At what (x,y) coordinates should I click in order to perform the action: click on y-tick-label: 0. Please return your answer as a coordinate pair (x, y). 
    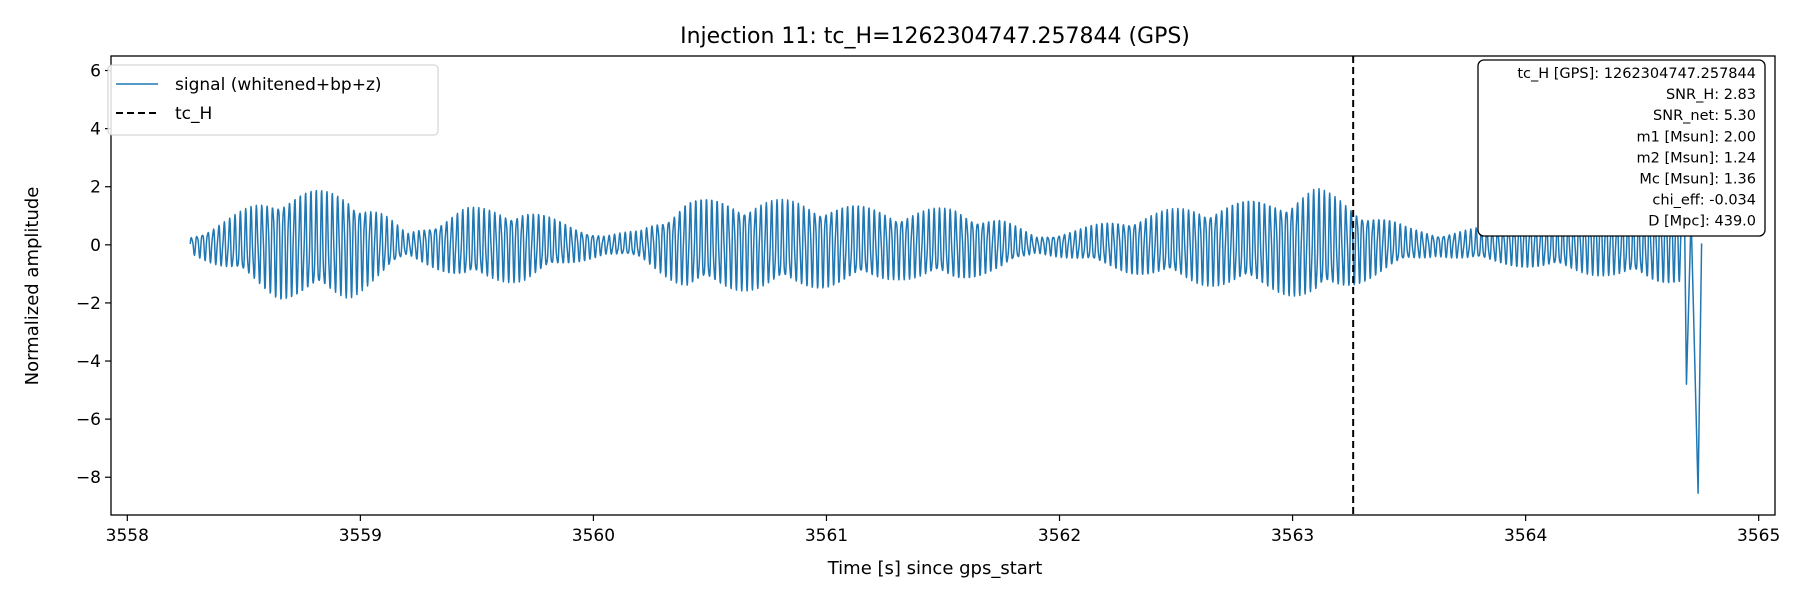
    Looking at the image, I should click on (95, 246).